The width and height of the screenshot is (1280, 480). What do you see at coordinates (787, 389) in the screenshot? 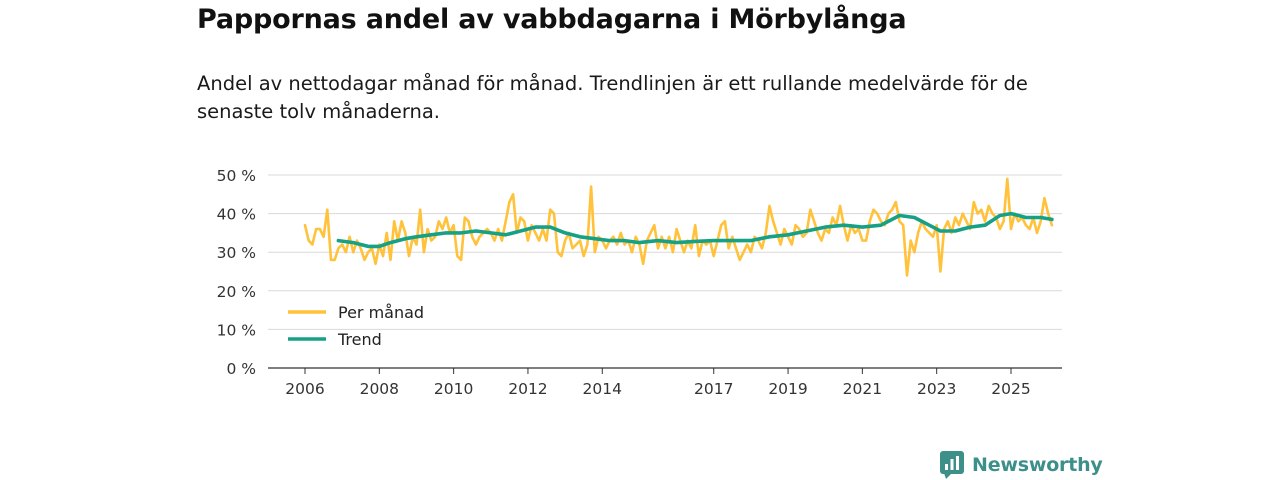
I see `x-tick-label: 2019` at bounding box center [787, 389].